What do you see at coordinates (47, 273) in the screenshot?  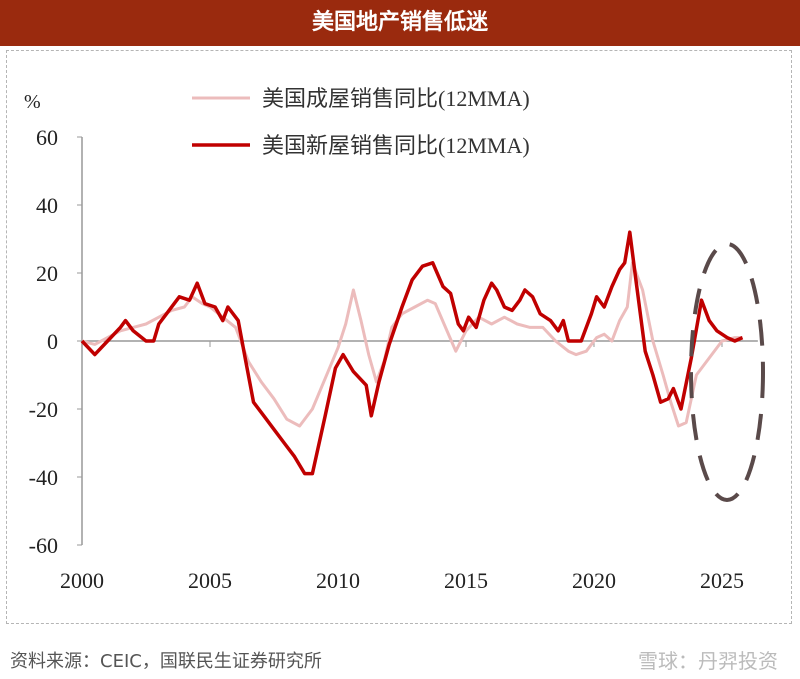 I see `y-tick-label: 20` at bounding box center [47, 273].